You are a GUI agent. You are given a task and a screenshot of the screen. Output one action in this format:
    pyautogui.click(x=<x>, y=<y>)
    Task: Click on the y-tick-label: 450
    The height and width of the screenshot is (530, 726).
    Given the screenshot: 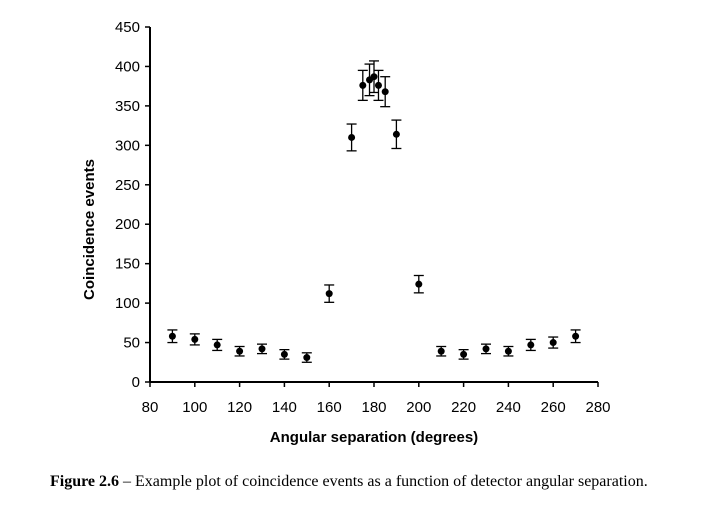 What is the action you would take?
    pyautogui.click(x=127, y=27)
    